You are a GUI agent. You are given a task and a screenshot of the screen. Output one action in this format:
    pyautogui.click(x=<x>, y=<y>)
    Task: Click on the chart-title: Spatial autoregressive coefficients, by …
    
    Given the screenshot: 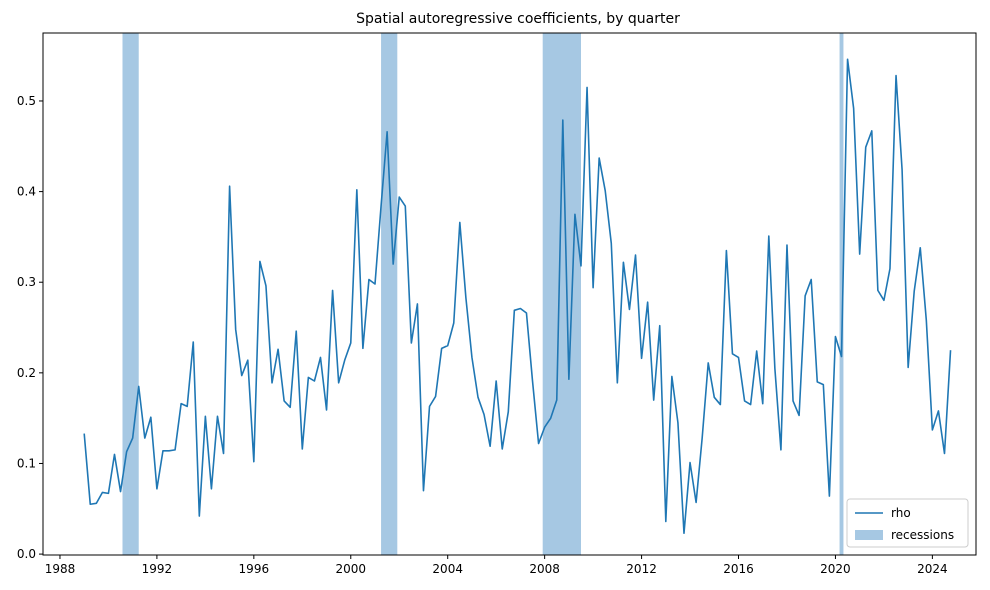 What is the action you would take?
    pyautogui.click(x=518, y=19)
    